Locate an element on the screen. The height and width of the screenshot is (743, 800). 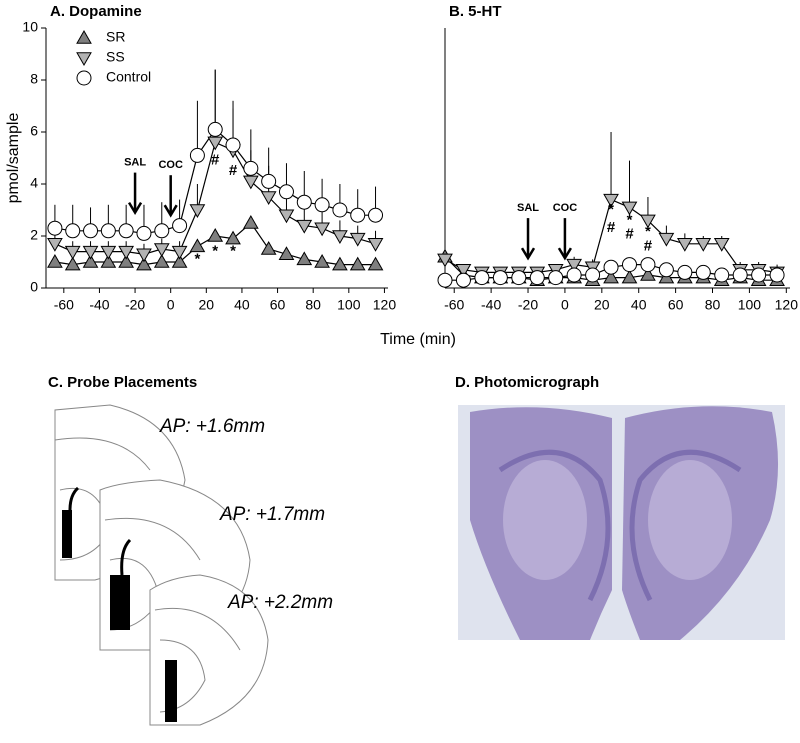
y-axis-label: pmol/sample is located at coordinates (13, 158).